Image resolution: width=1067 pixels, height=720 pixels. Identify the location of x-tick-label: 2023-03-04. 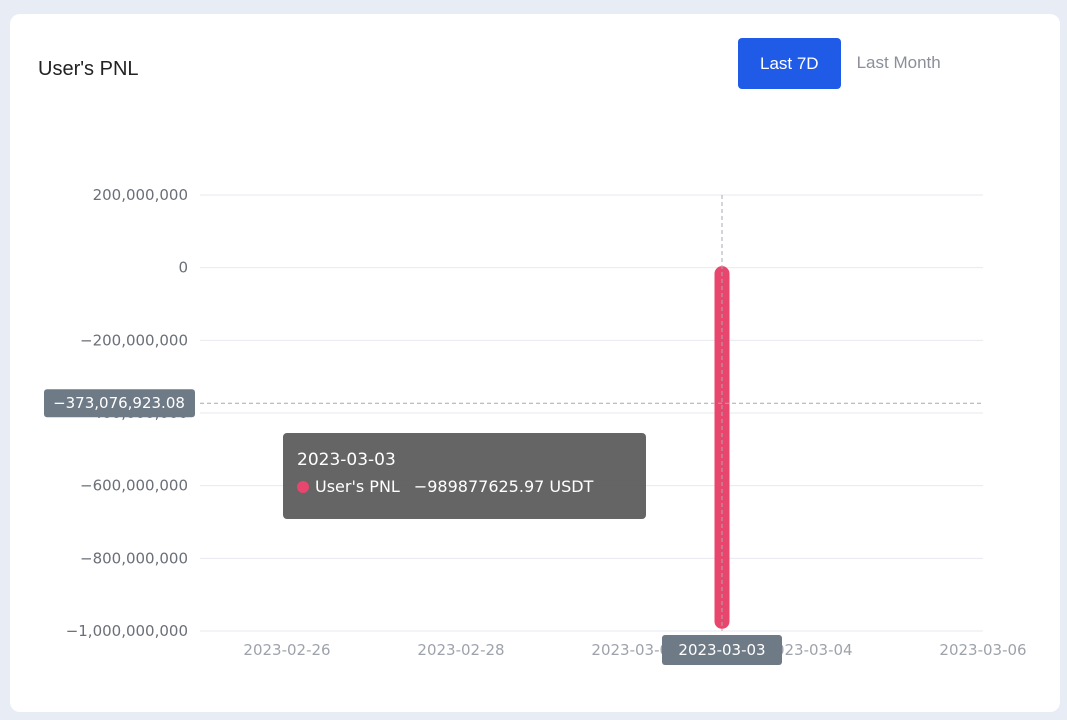
(808, 650).